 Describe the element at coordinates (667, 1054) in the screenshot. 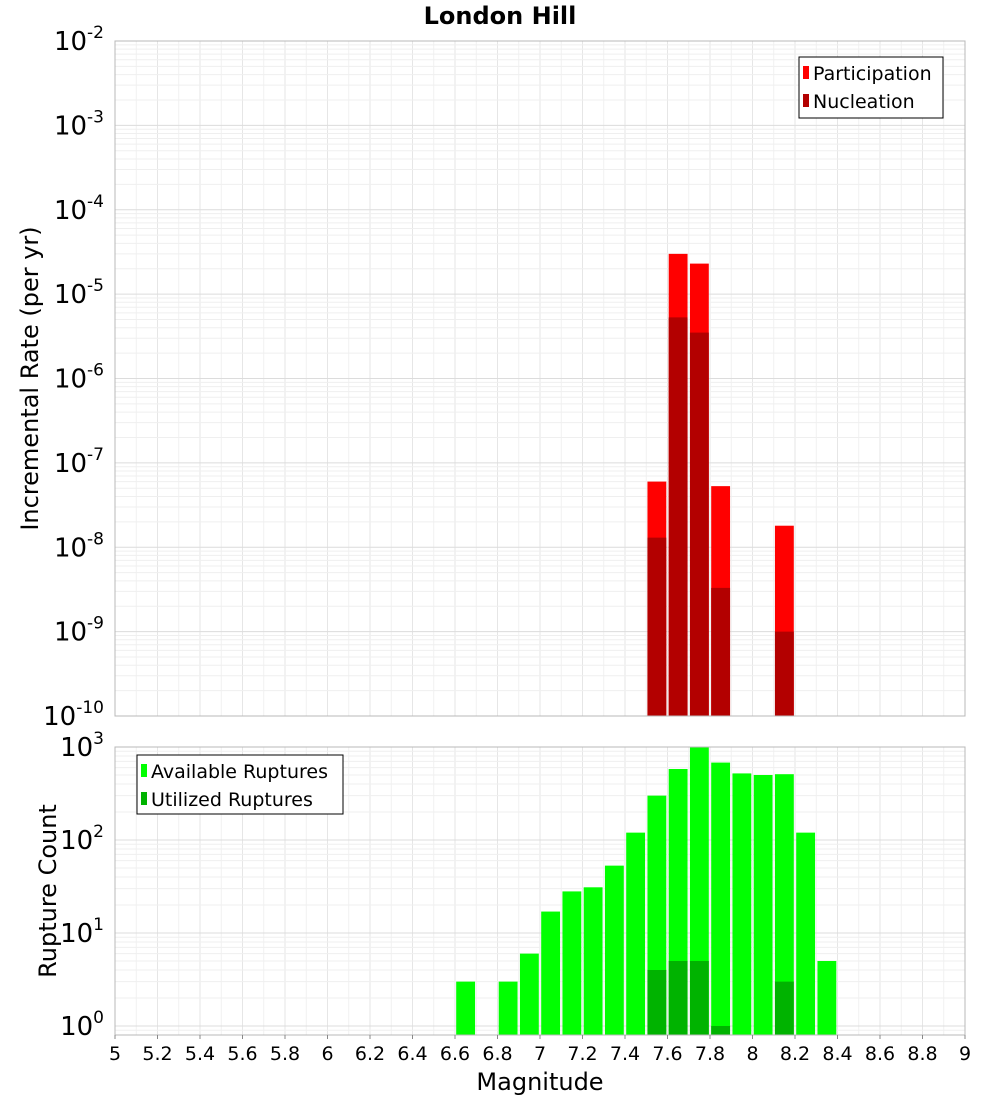

I see `x-tick-label: 7.6` at that location.